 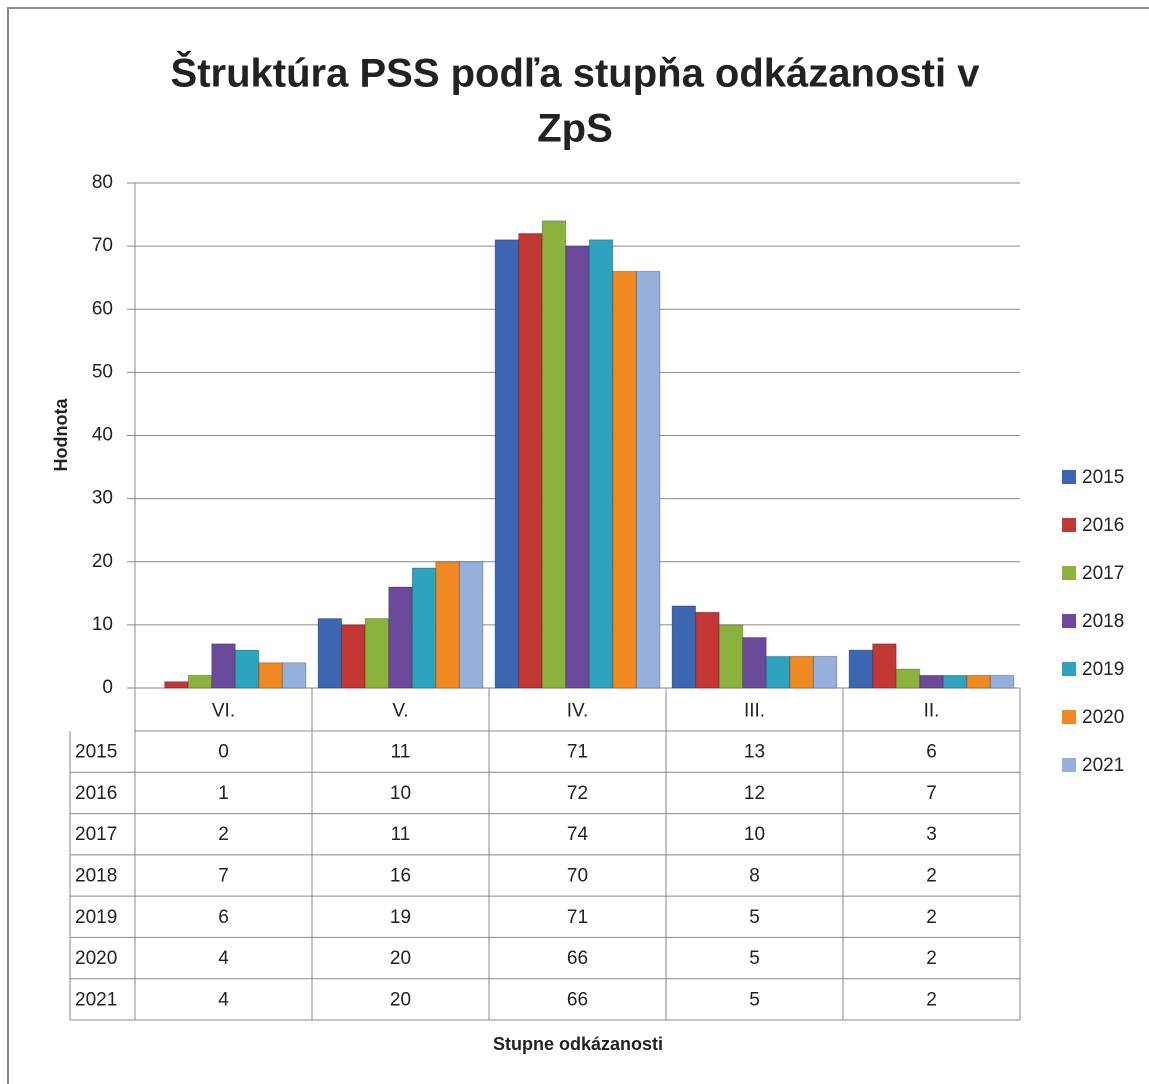 What do you see at coordinates (578, 711) in the screenshot?
I see `x-tick-label: IV.` at bounding box center [578, 711].